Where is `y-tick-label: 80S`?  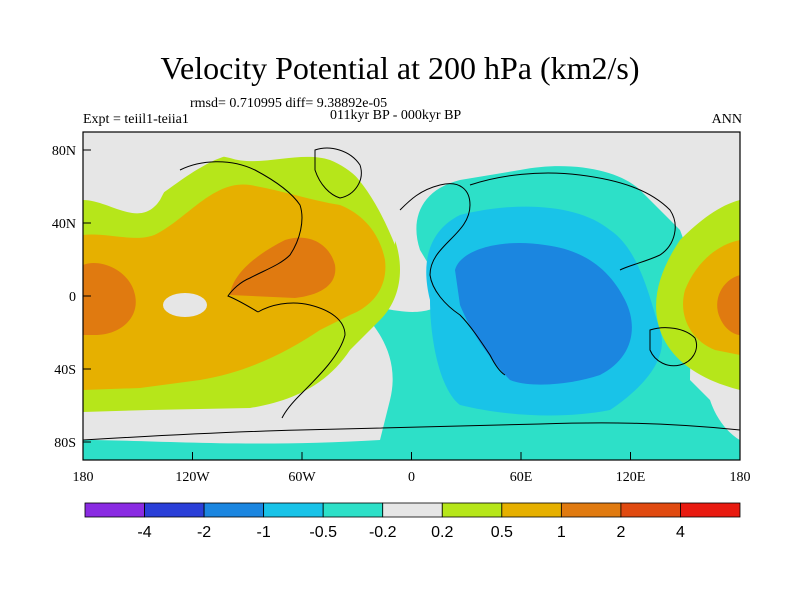 y-tick-label: 80S is located at coordinates (65, 443).